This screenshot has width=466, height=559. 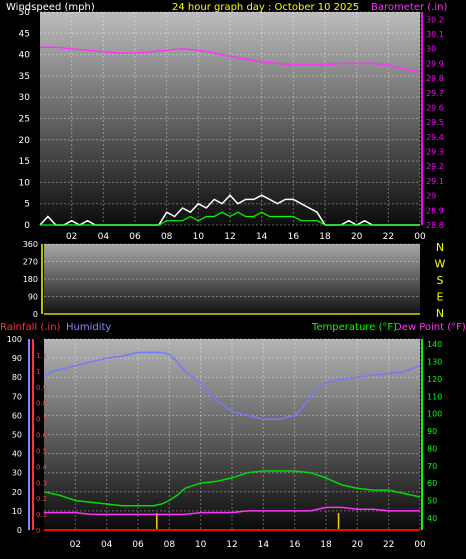 What do you see at coordinates (420, 237) in the screenshot?
I see `wind-x-tick-label: 00` at bounding box center [420, 237].